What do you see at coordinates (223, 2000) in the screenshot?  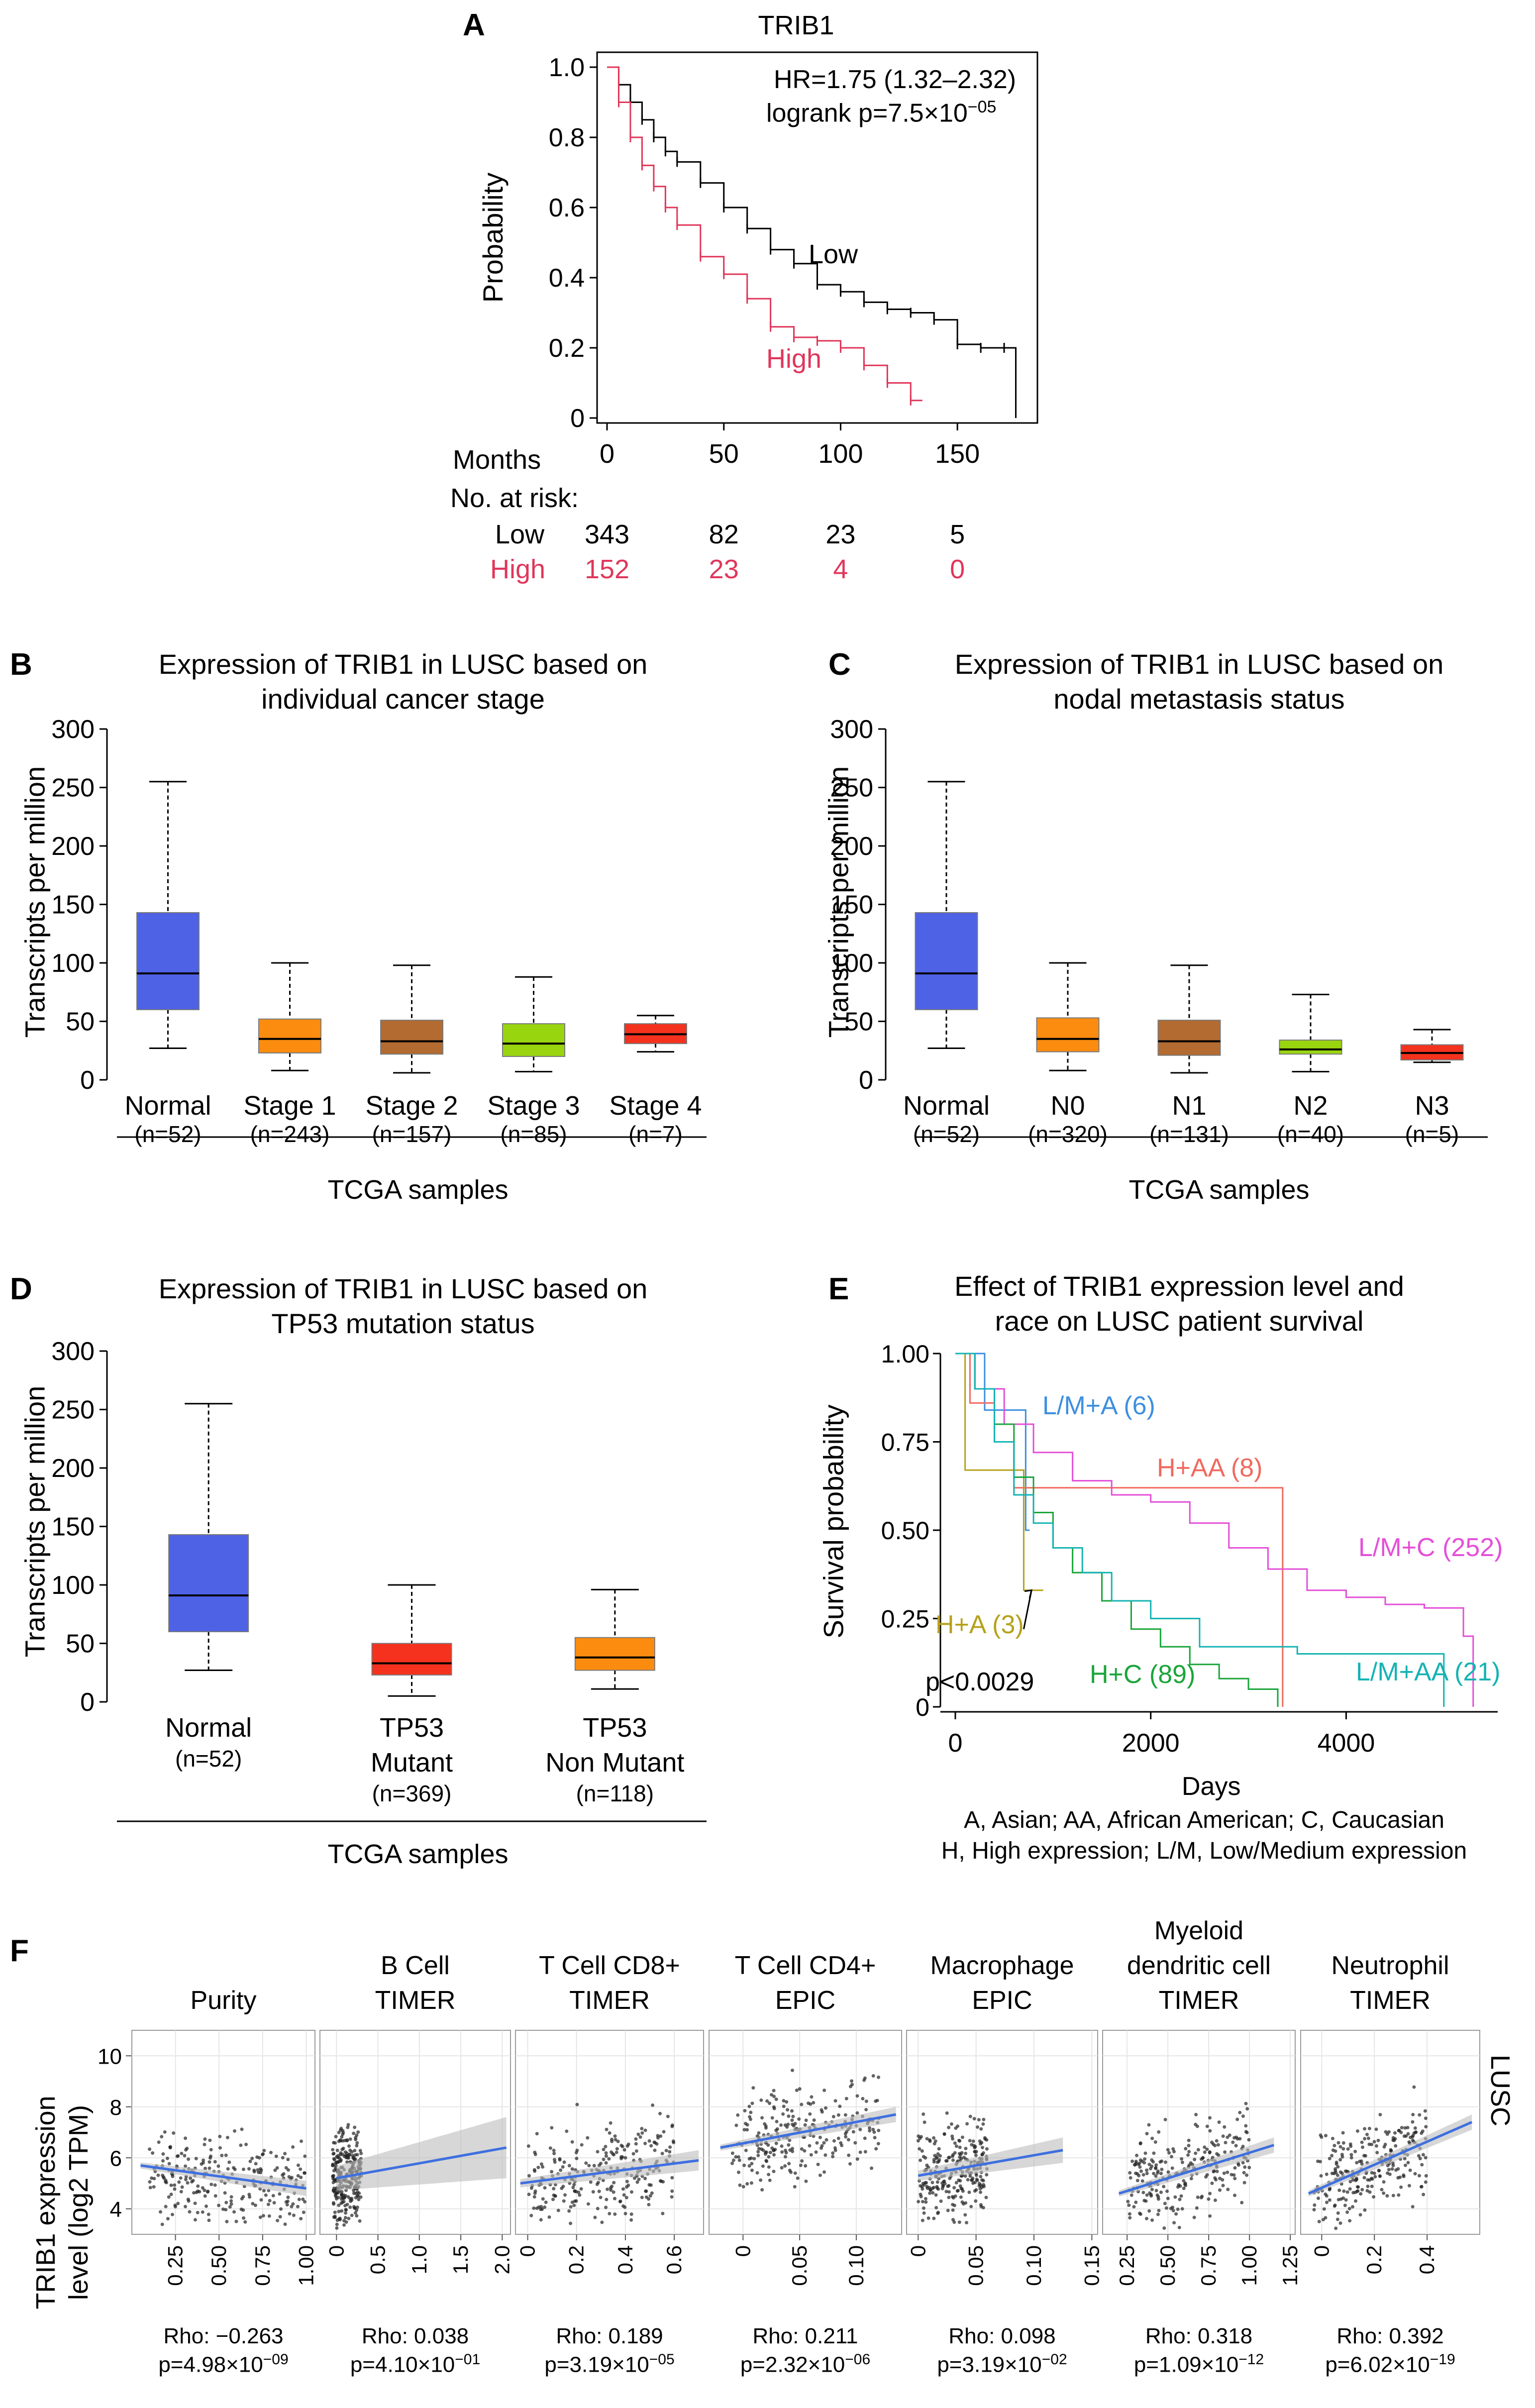 I see `f-panel-title-line: Purity` at bounding box center [223, 2000].